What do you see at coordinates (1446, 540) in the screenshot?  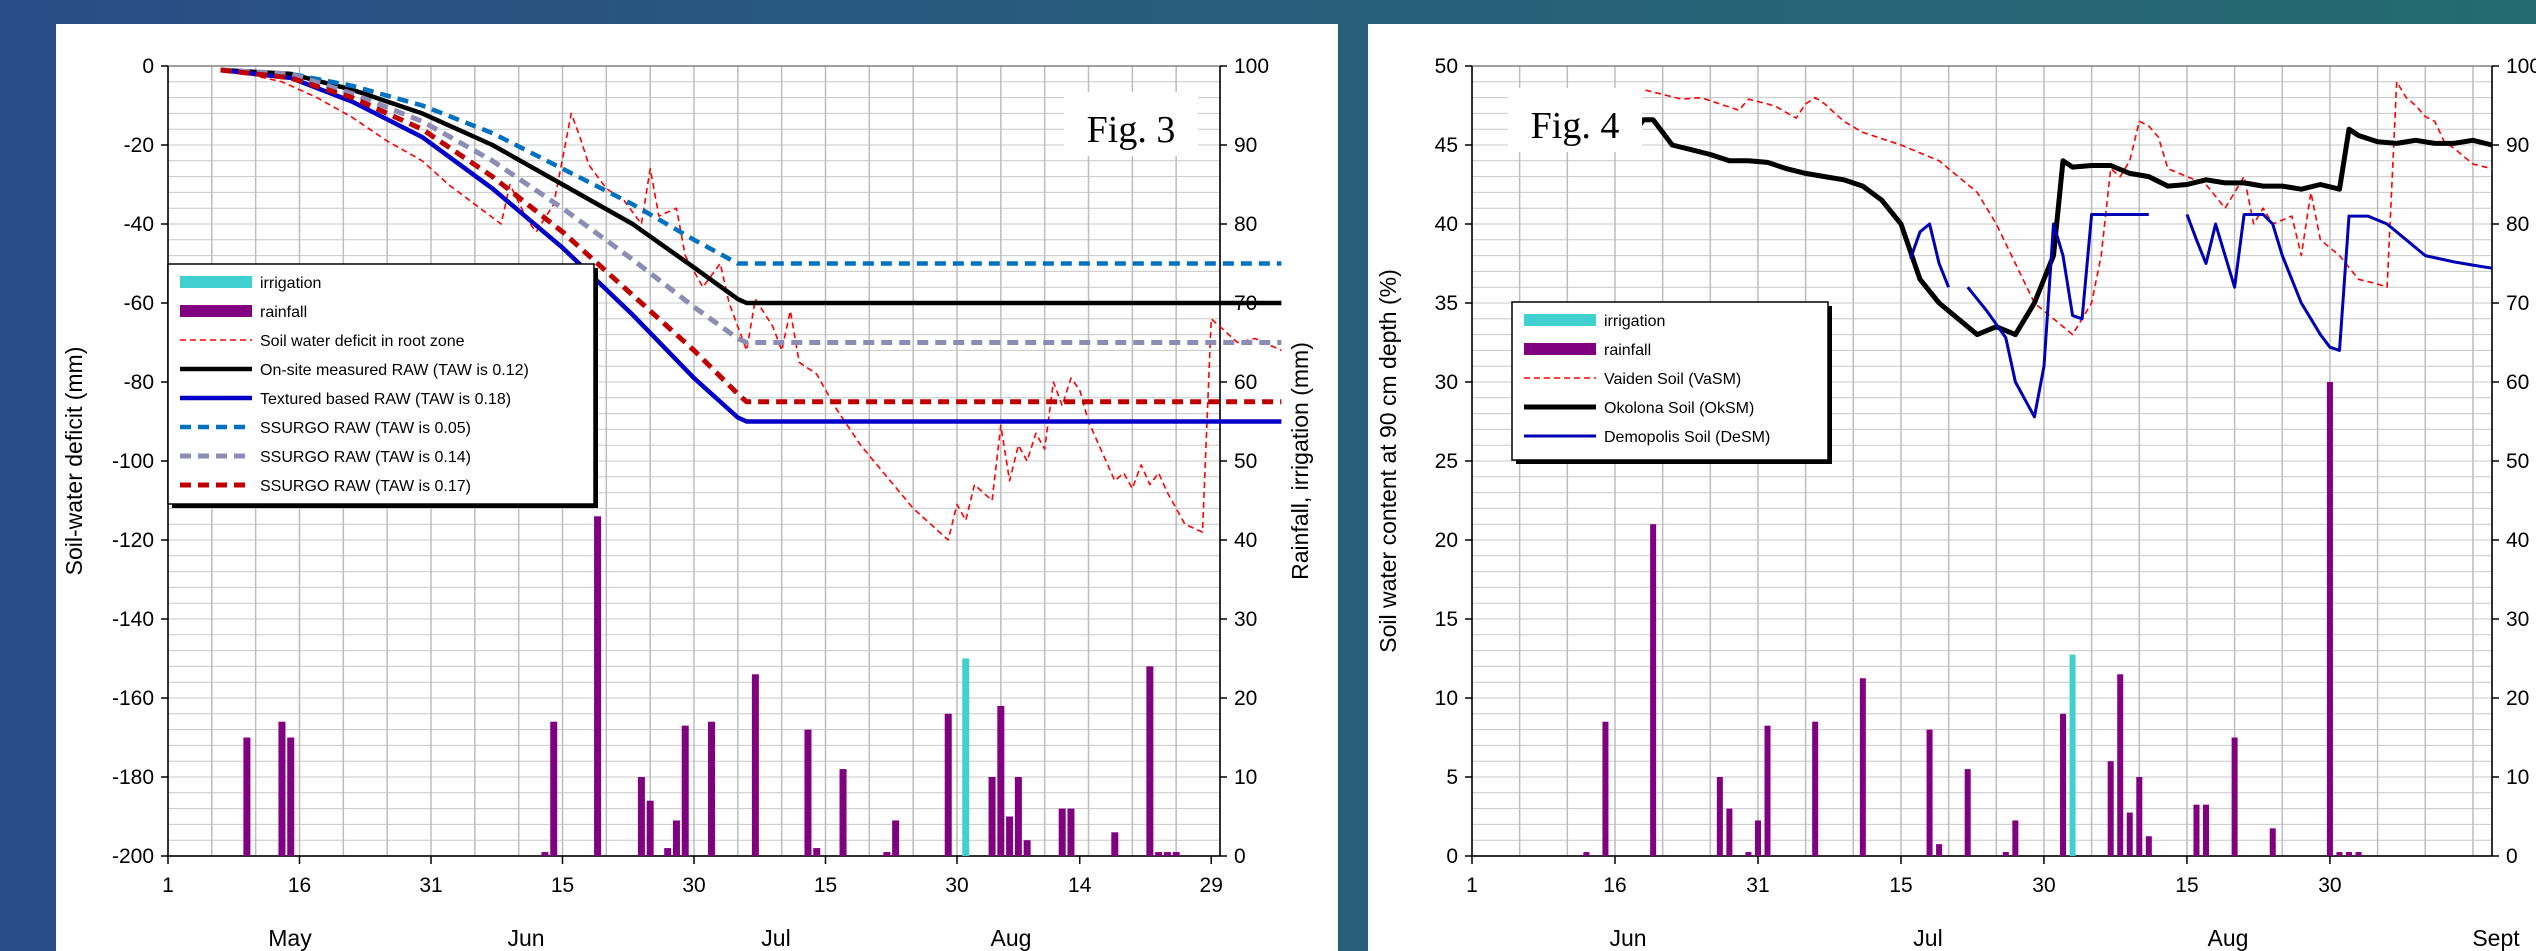 I see `y-left-tick-label: 20` at bounding box center [1446, 540].